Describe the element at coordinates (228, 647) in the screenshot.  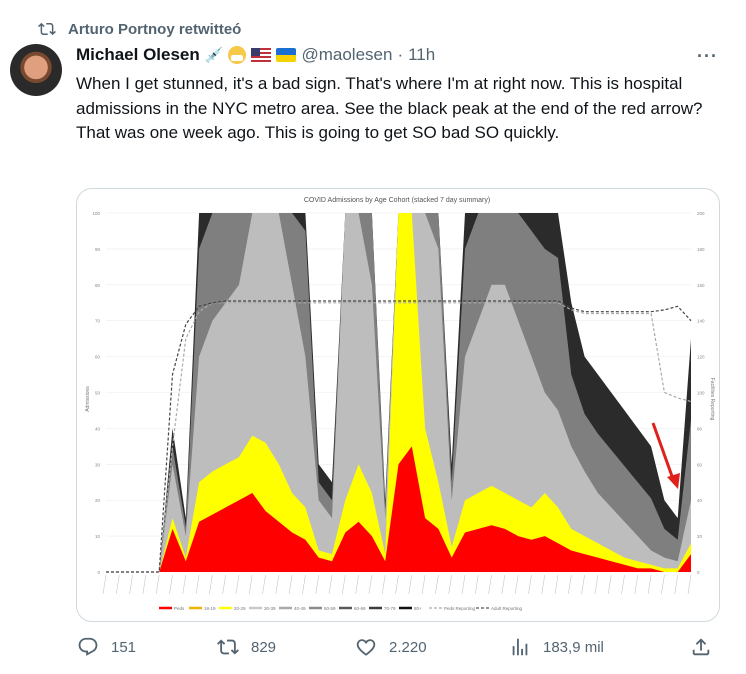
I see `retweet-icon` at that location.